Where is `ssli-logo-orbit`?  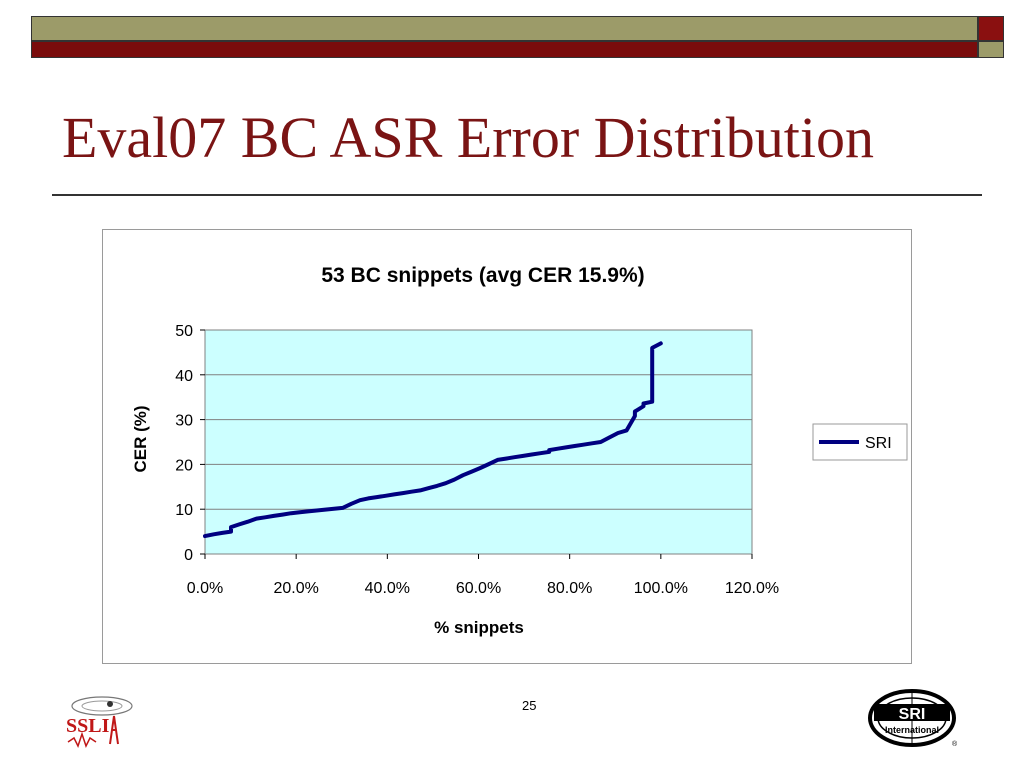 ssli-logo-orbit is located at coordinates (102, 706).